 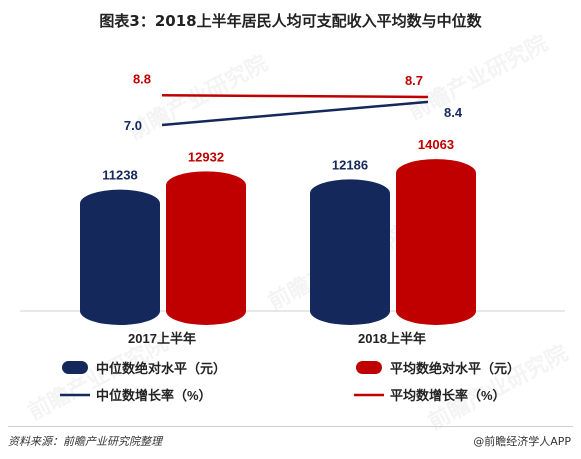 I want to click on legend-label: 平均数绝对水平（元）, so click(x=455, y=368).